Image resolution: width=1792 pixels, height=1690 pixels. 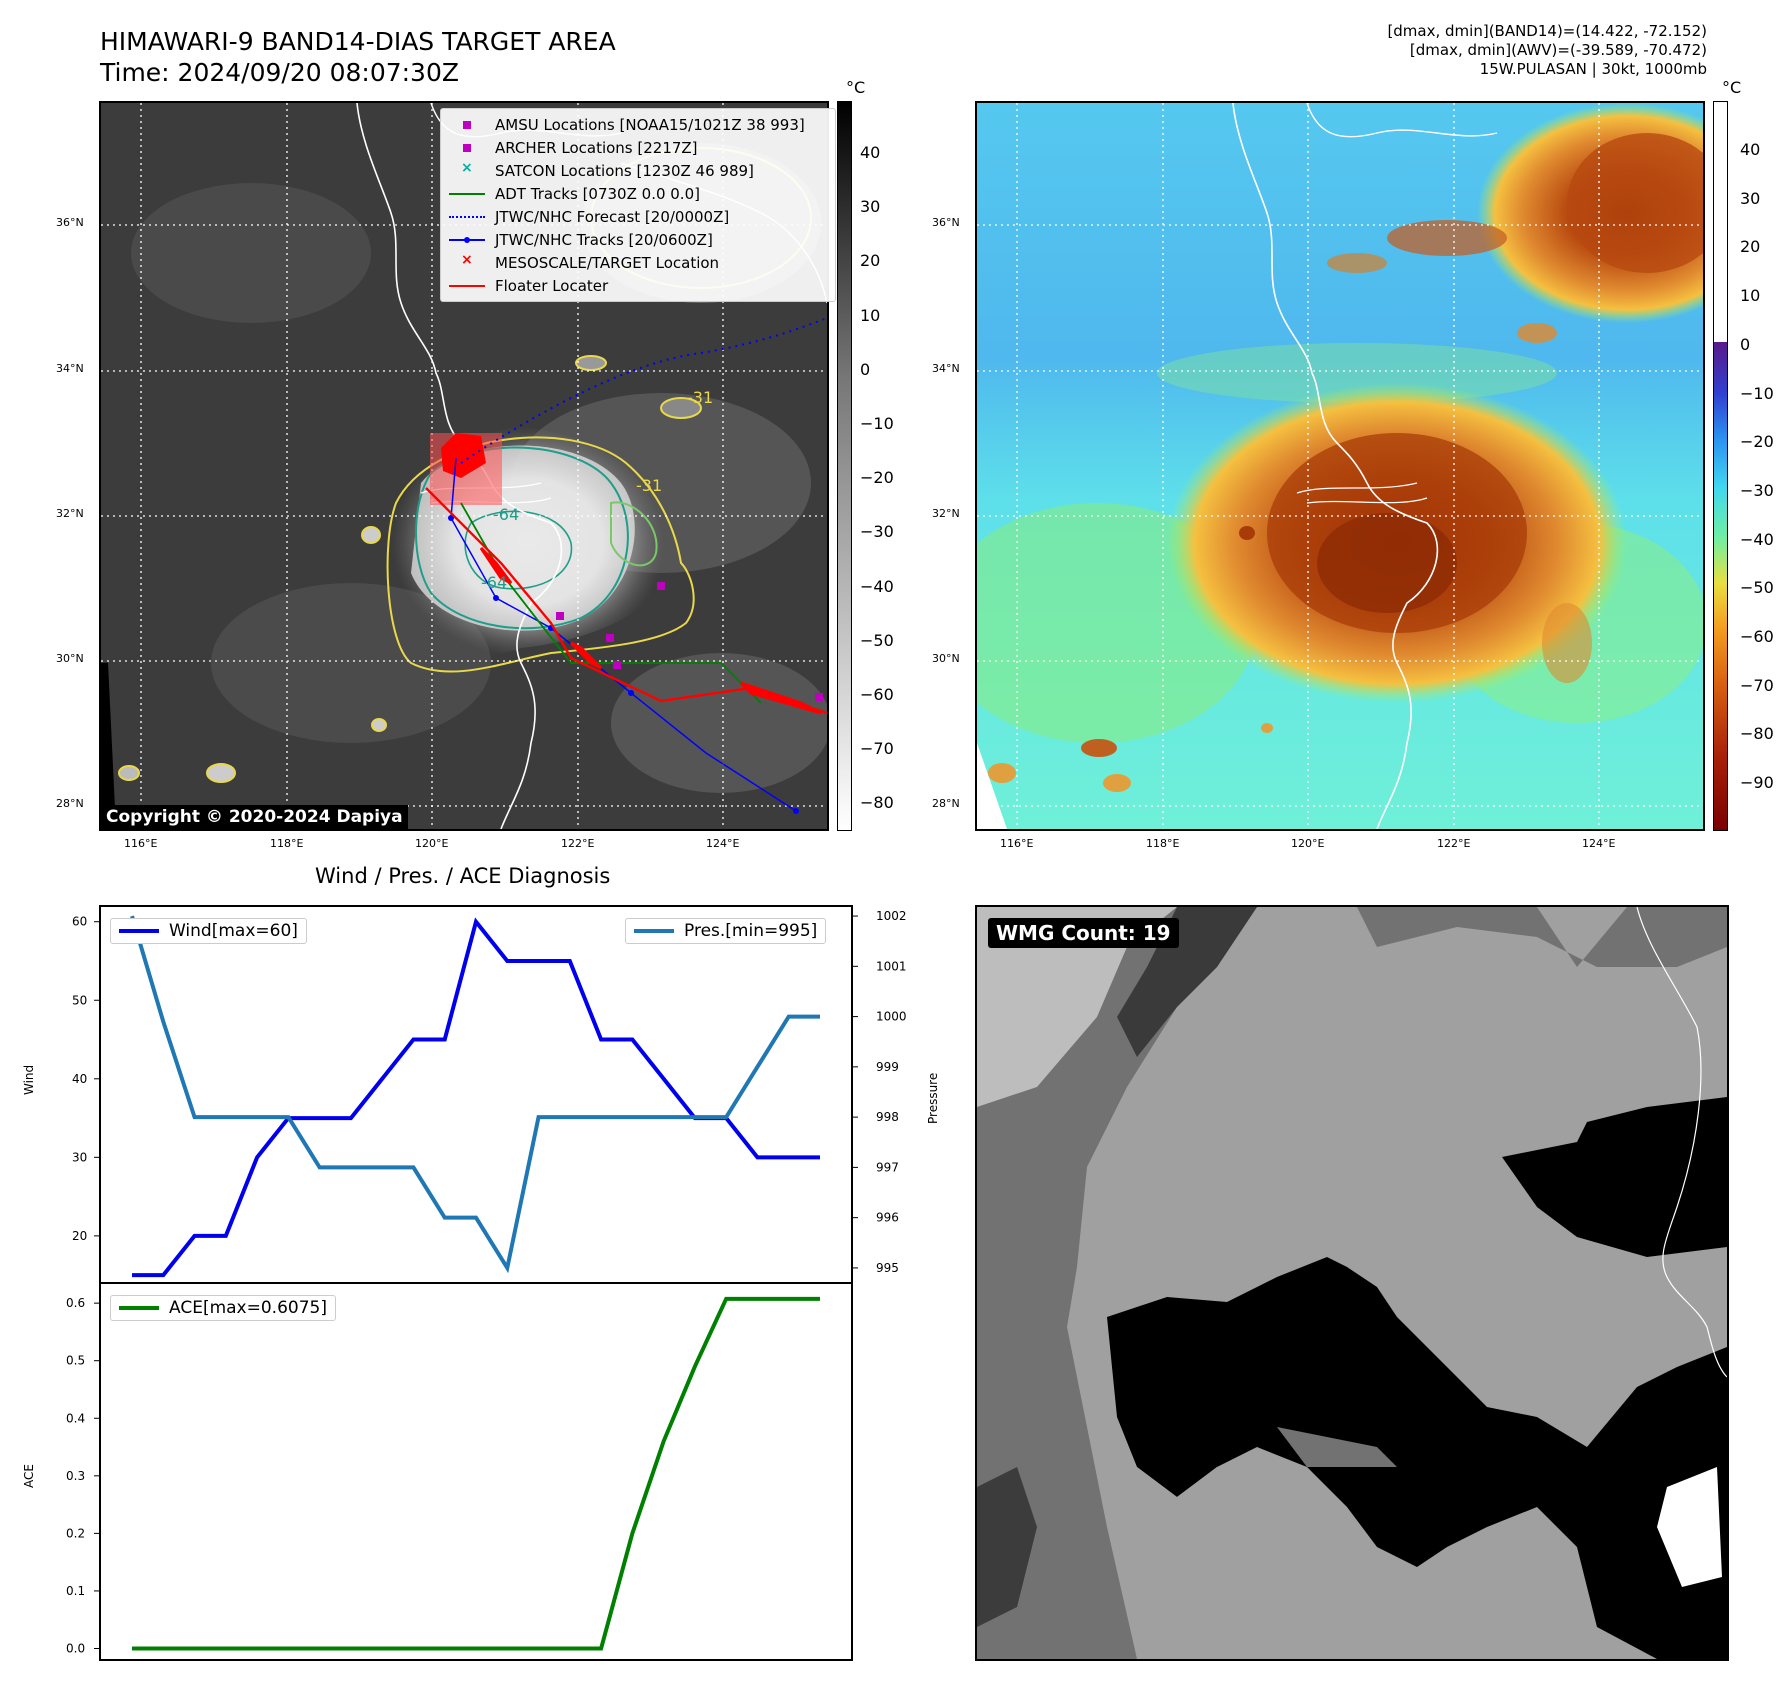 I want to click on diagnosis-title: Wind / Pres. / ACE Diagnosis, so click(x=463, y=876).